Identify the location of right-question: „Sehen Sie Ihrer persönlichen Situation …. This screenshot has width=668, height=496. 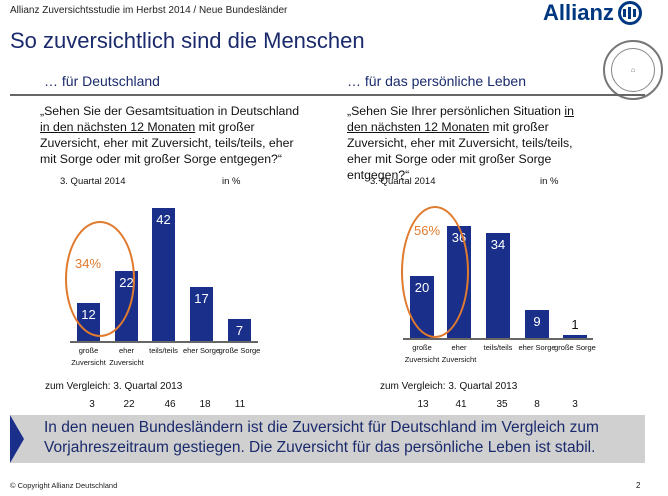
(472, 143).